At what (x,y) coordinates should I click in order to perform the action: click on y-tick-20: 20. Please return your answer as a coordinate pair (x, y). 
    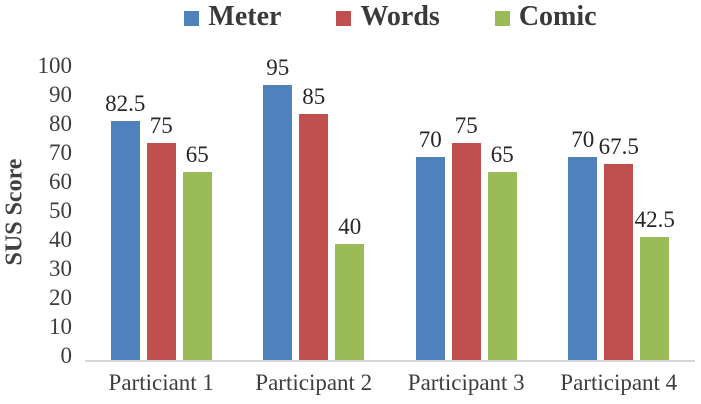
    Looking at the image, I should click on (60, 297).